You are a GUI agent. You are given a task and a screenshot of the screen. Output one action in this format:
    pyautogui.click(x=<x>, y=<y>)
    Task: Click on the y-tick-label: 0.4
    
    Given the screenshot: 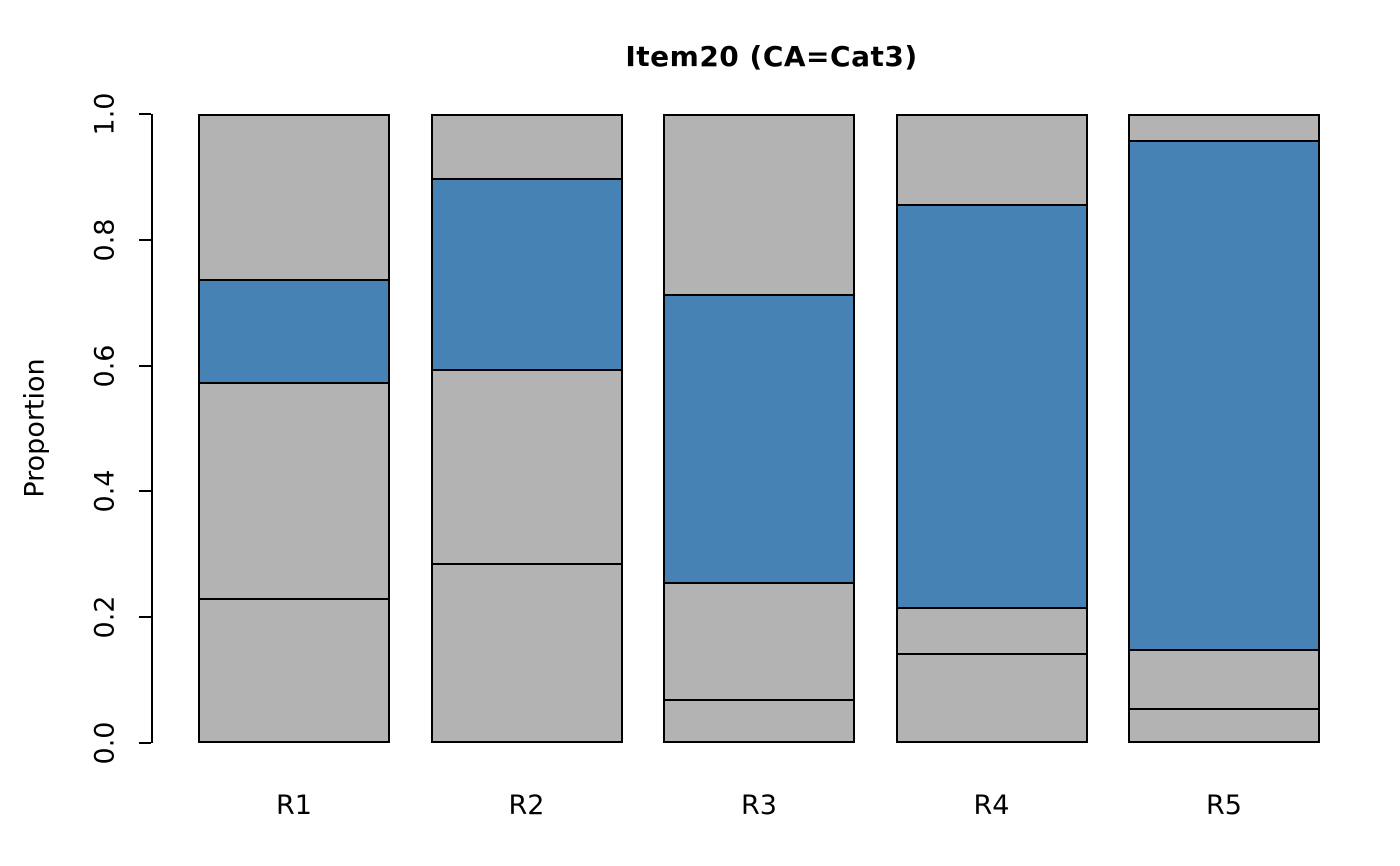 What is the action you would take?
    pyautogui.click(x=105, y=491)
    